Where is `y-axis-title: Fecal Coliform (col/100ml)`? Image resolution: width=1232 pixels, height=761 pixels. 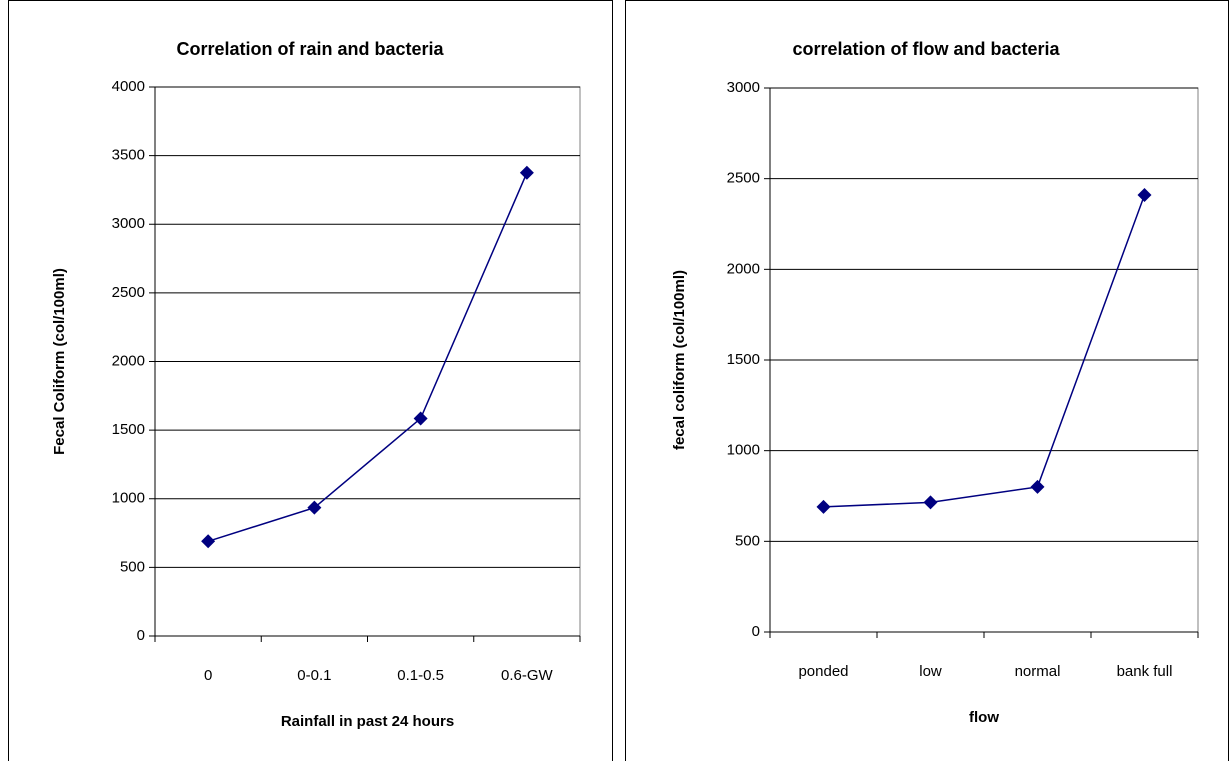
y-axis-title: Fecal Coliform (col/100ml) is located at coordinates (59, 361).